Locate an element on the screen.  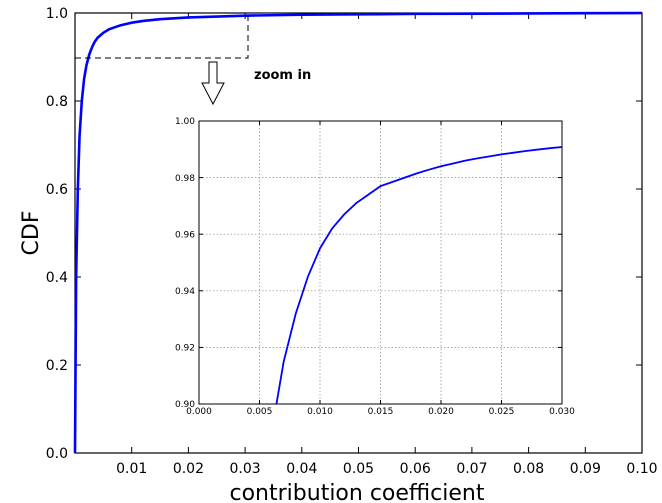
main-y-tick-label: 0.0 is located at coordinates (57, 454).